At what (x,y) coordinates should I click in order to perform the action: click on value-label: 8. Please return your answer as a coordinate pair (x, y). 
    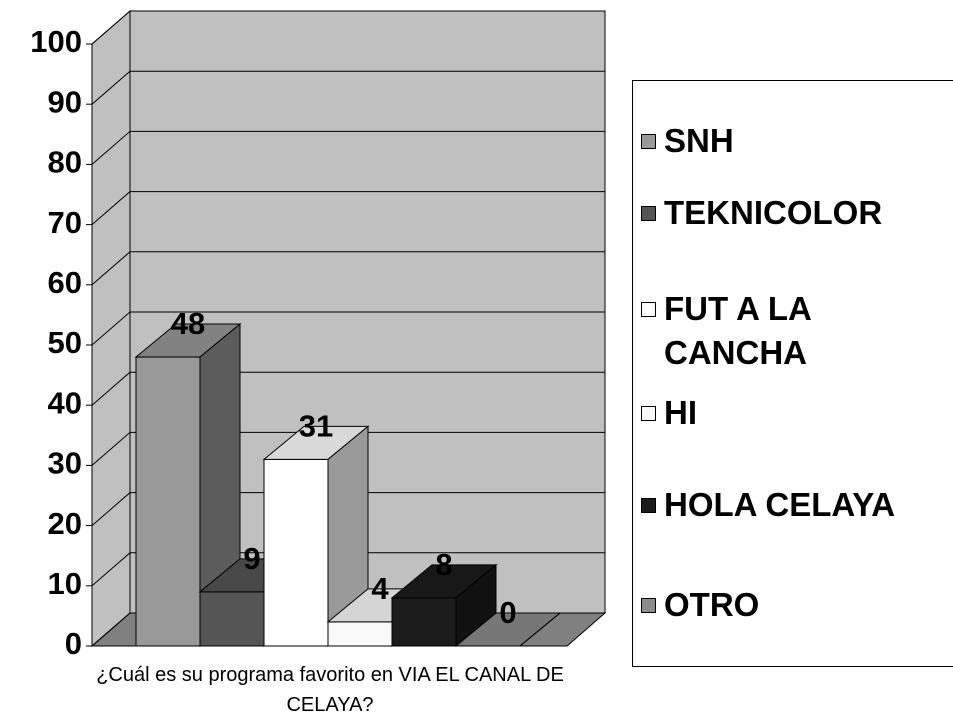
    Looking at the image, I should click on (443, 564).